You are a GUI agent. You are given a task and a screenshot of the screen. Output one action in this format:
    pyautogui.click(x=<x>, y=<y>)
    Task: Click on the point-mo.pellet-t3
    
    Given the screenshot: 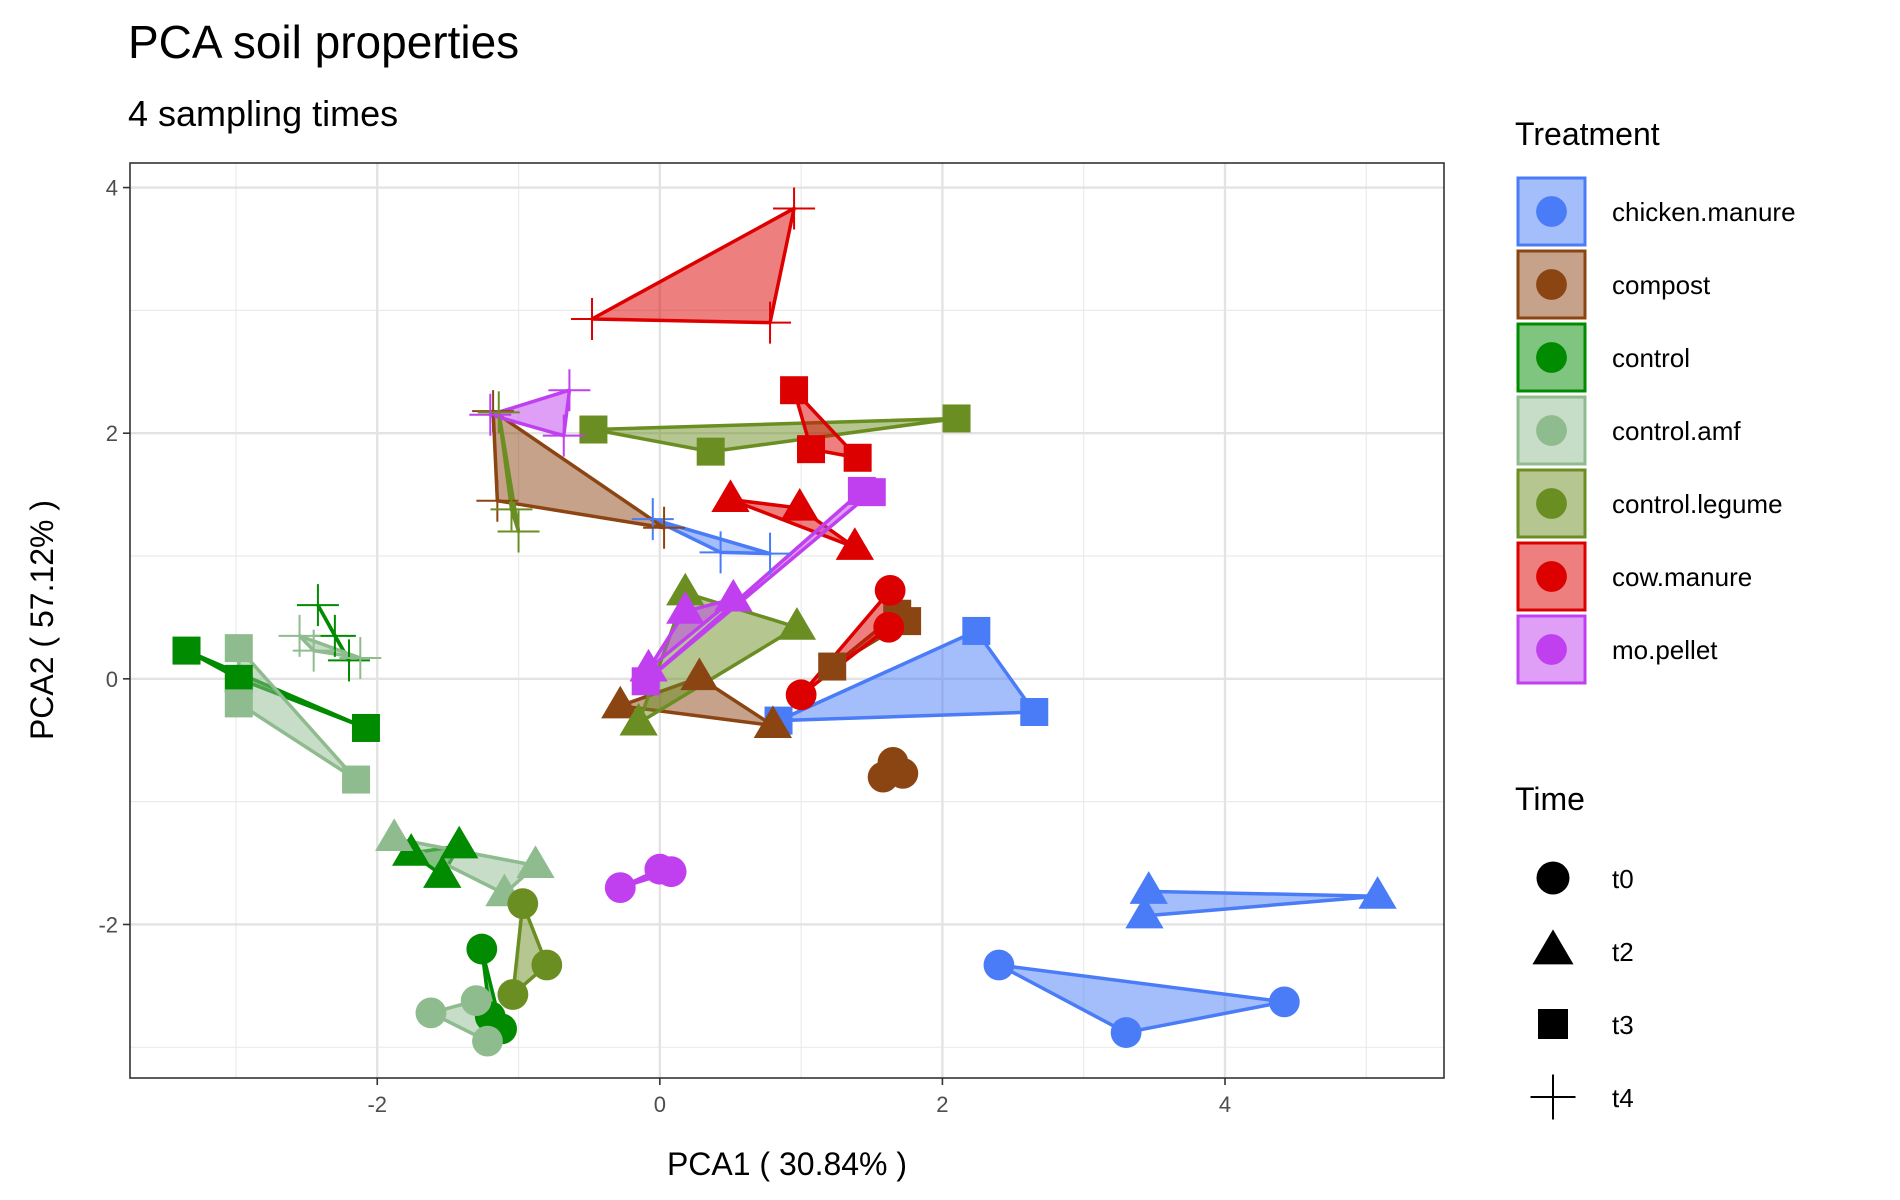 What is the action you would take?
    pyautogui.click(x=871, y=492)
    